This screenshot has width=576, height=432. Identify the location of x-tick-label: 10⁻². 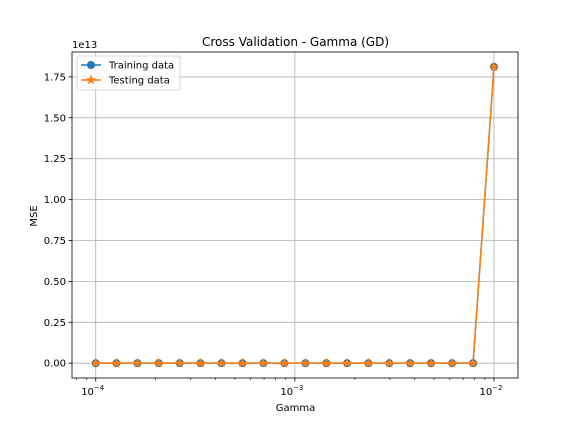
(490, 391).